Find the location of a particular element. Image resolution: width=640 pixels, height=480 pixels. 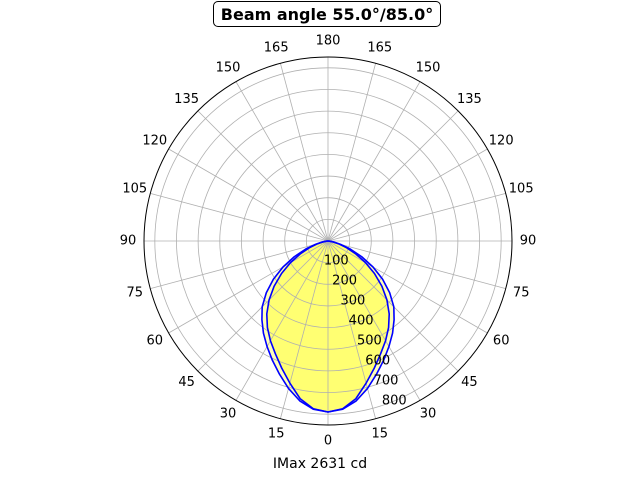

series-1-line is located at coordinates (328, 326).